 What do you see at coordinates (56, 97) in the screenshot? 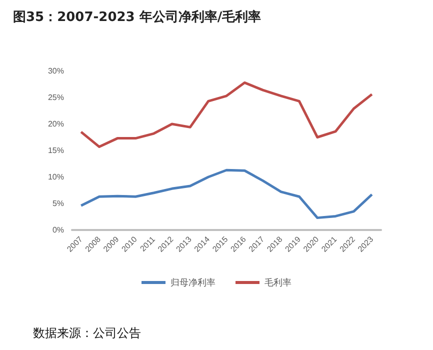
I see `y-tick-label: 25%` at bounding box center [56, 97].